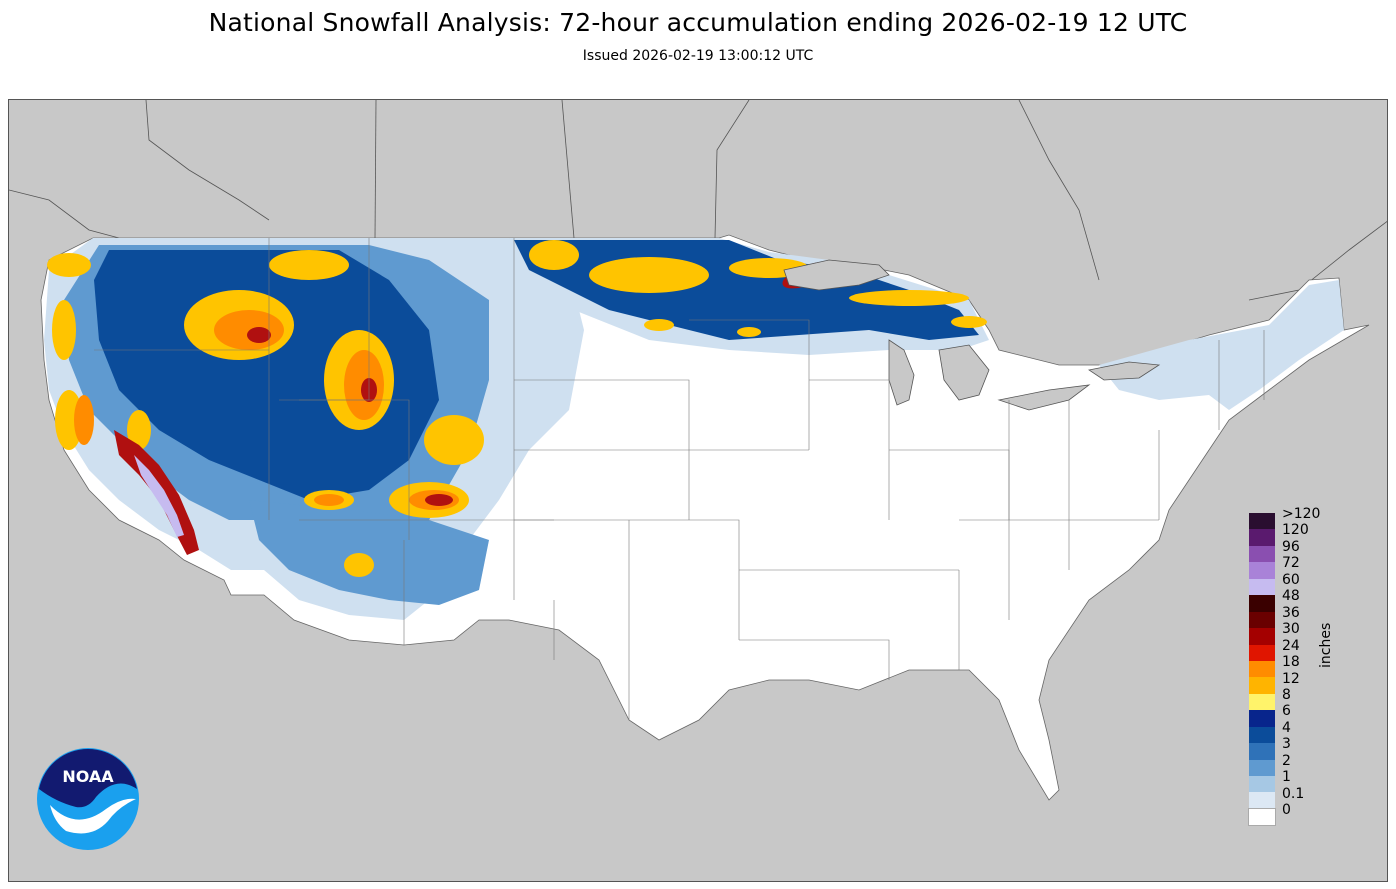 This screenshot has height=889, width=1396. What do you see at coordinates (1291, 596) in the screenshot?
I see `legend-label: 48` at bounding box center [1291, 596].